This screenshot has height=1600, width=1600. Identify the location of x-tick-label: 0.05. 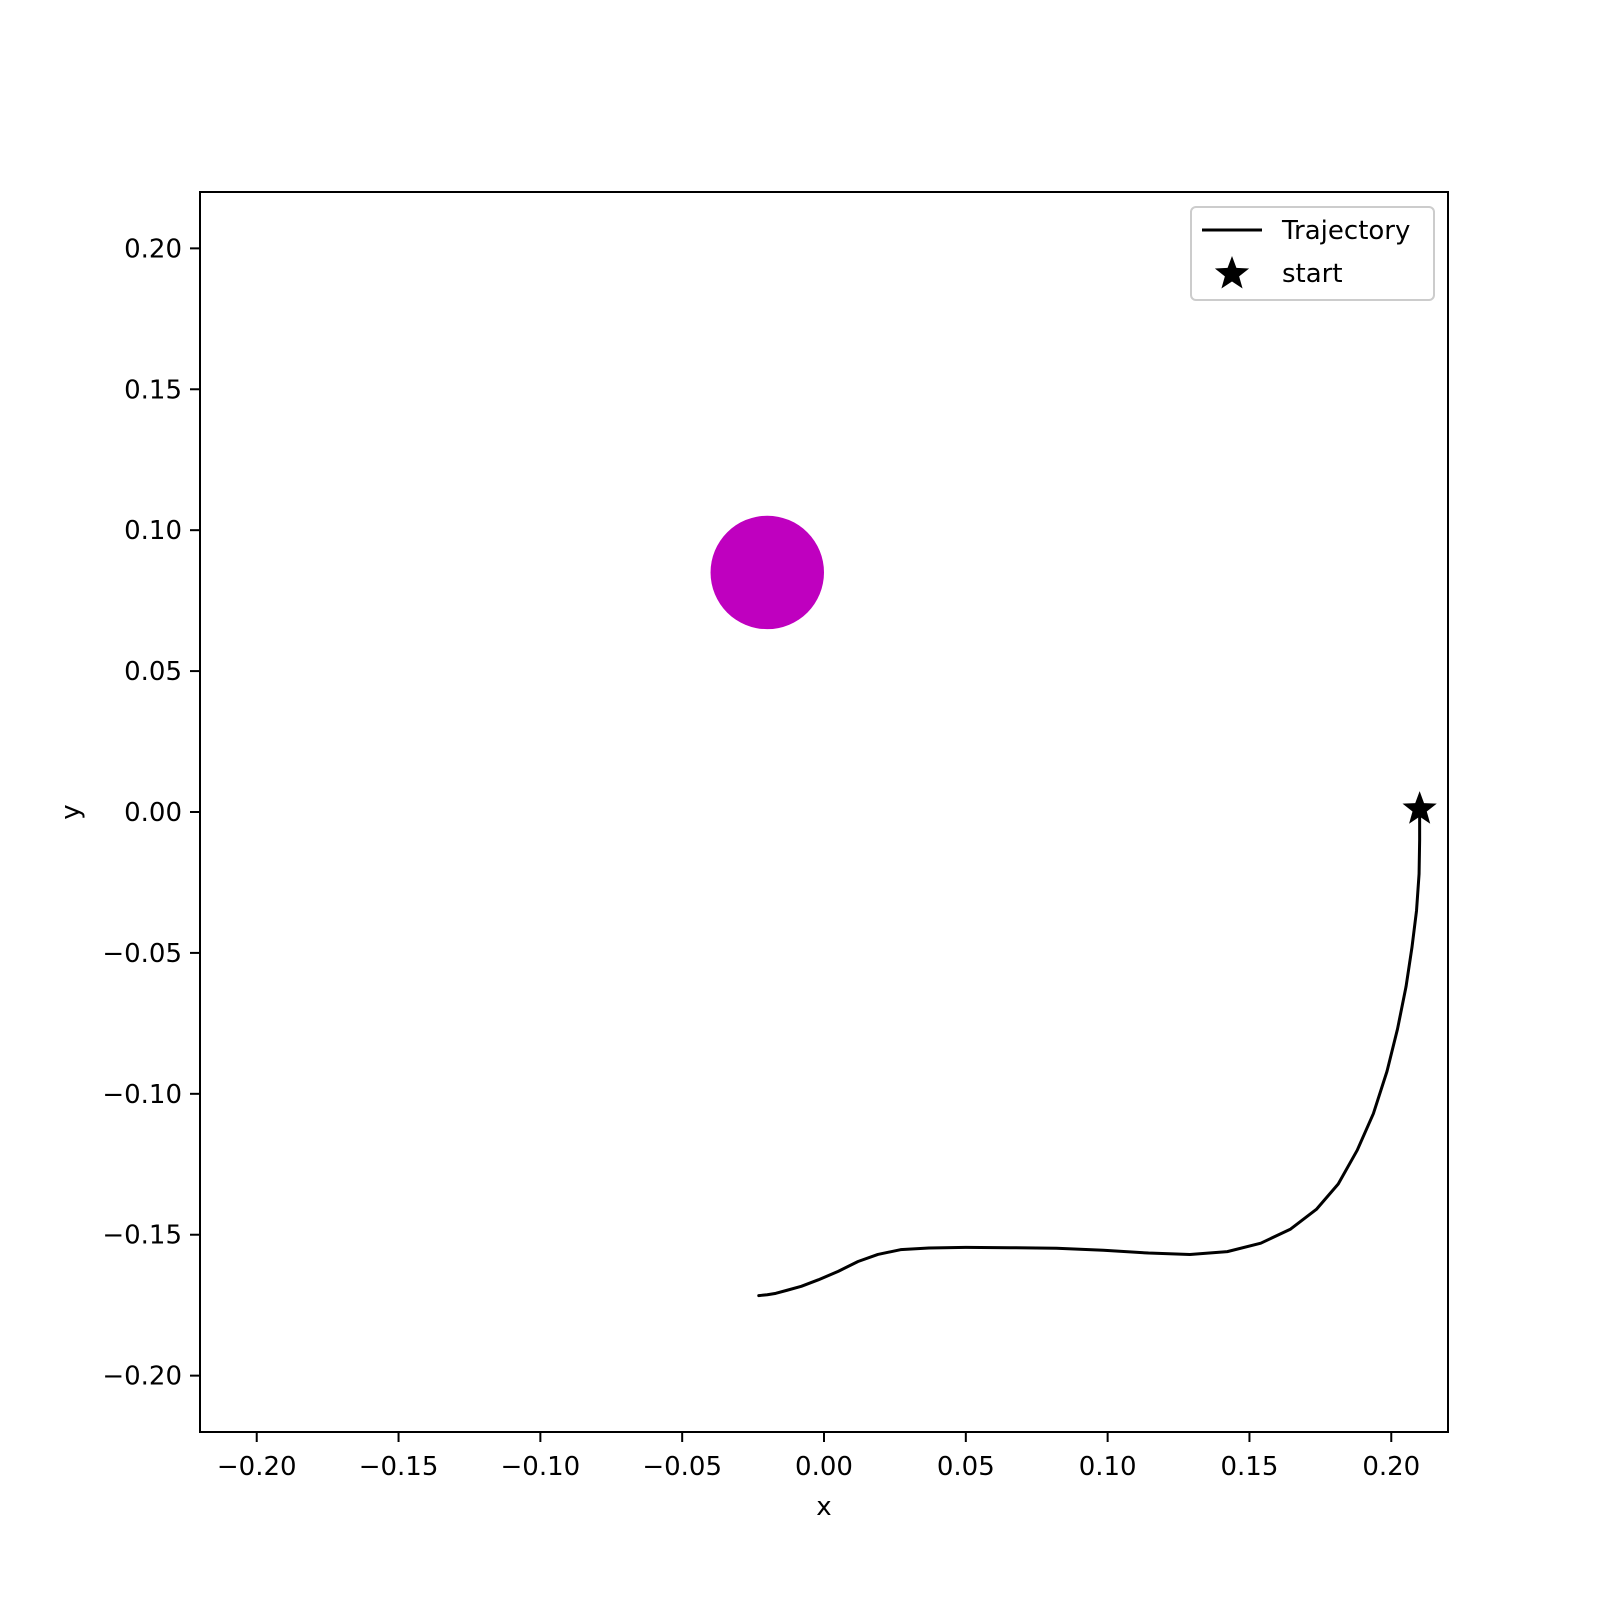
(966, 1467).